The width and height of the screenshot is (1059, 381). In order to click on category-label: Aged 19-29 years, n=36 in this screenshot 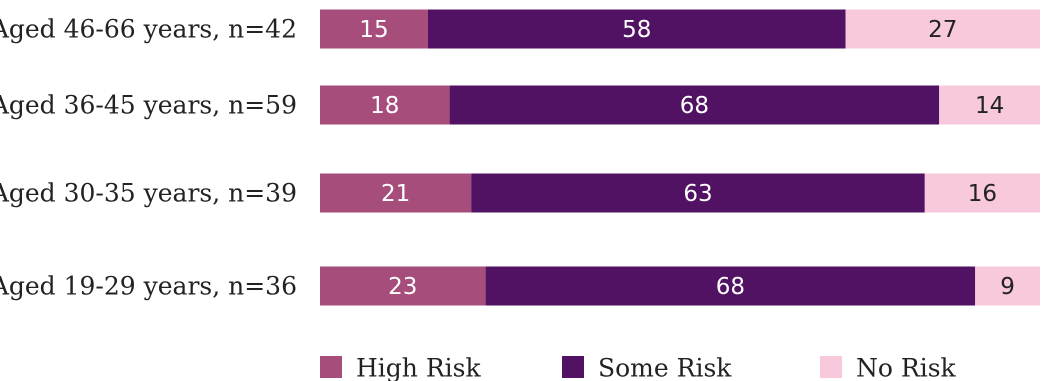, I will do `click(148, 286)`.